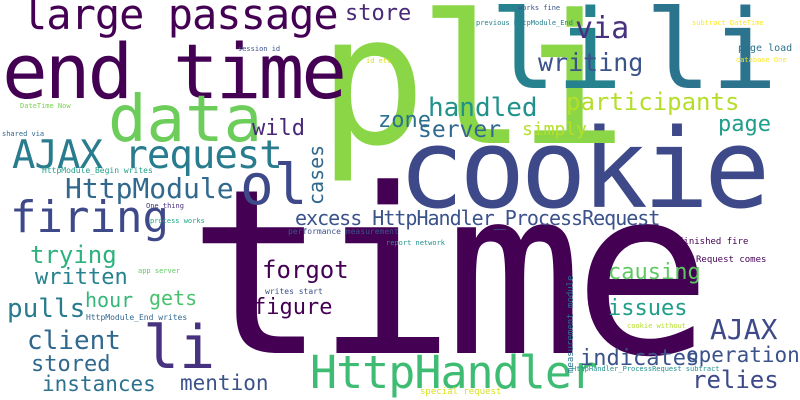  Describe the element at coordinates (404, 120) in the screenshot. I see `word-zone: zone` at that location.